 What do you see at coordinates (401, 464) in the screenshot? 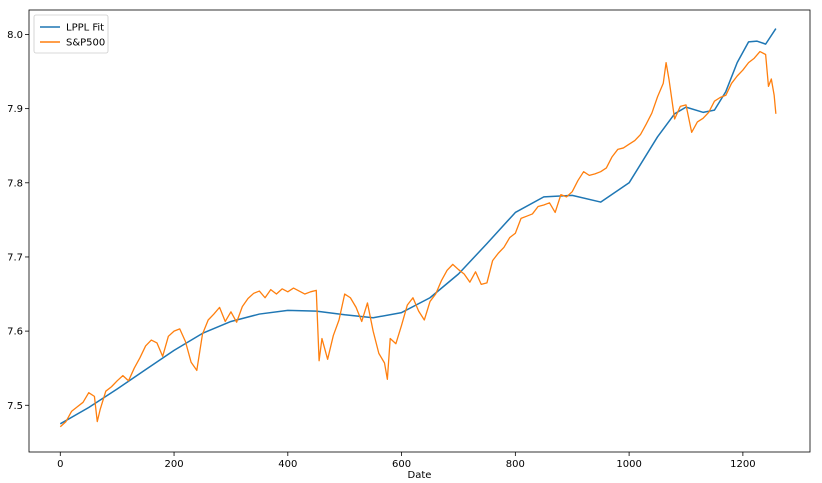
I see `x-tick-label: 600` at bounding box center [401, 464].